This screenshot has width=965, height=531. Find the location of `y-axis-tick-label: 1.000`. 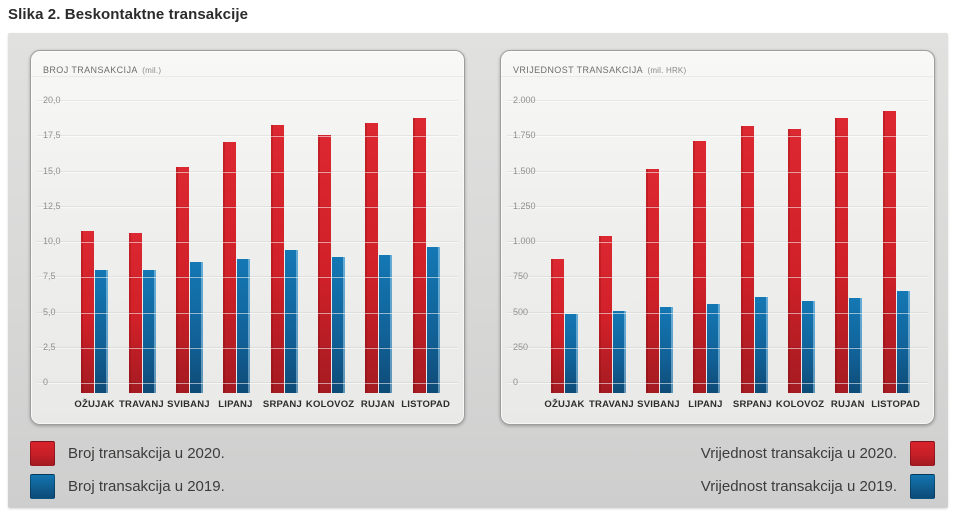

y-axis-tick-label: 1.000 is located at coordinates (524, 241).